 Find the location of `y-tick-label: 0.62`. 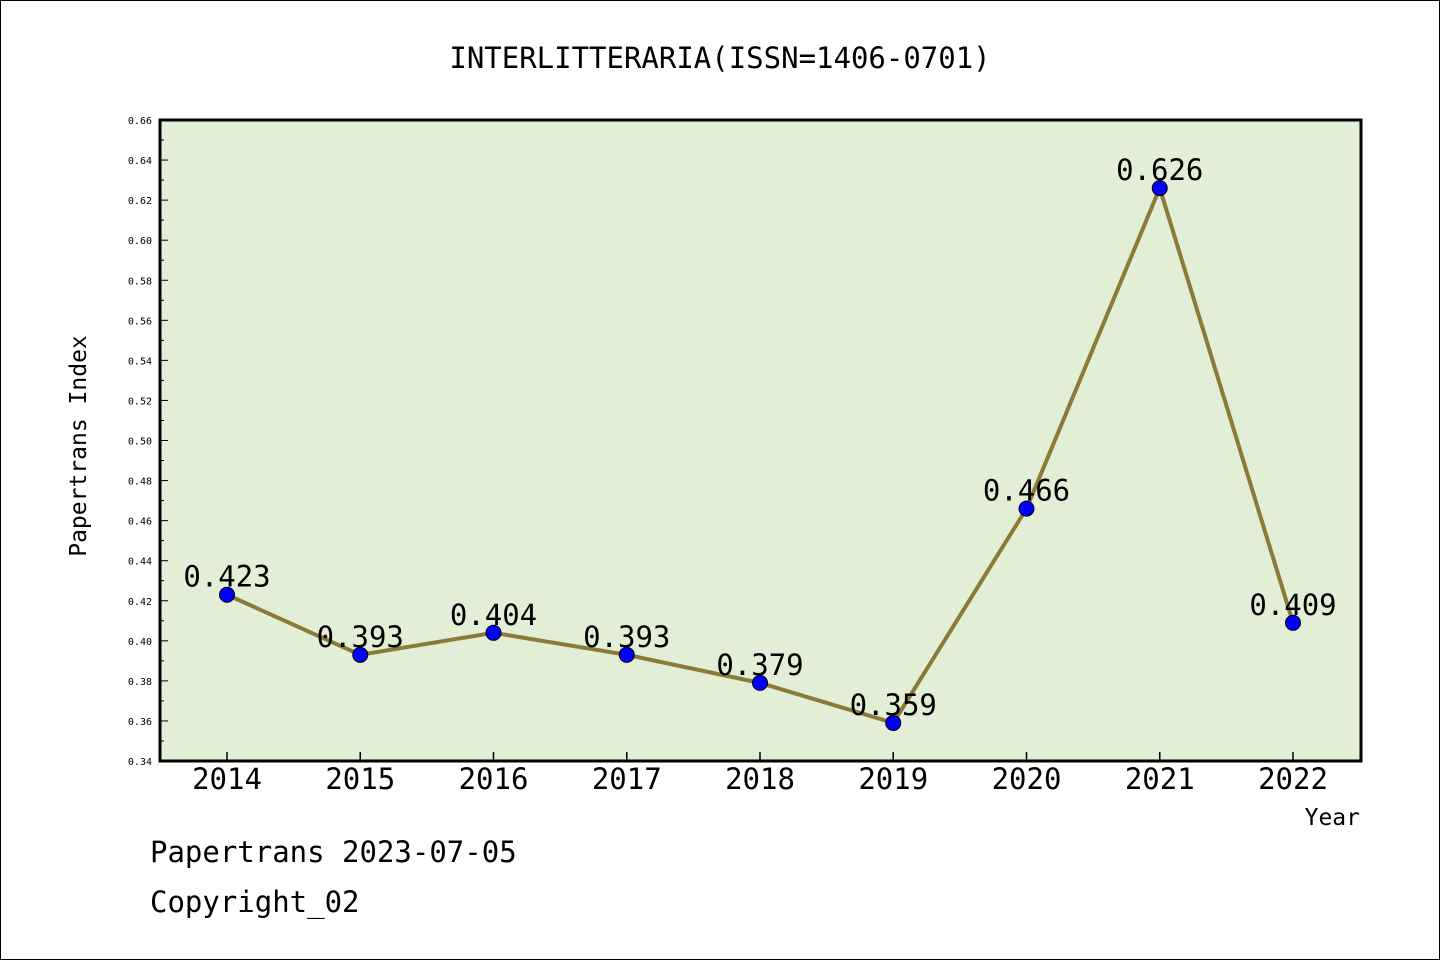

y-tick-label: 0.62 is located at coordinates (140, 201).